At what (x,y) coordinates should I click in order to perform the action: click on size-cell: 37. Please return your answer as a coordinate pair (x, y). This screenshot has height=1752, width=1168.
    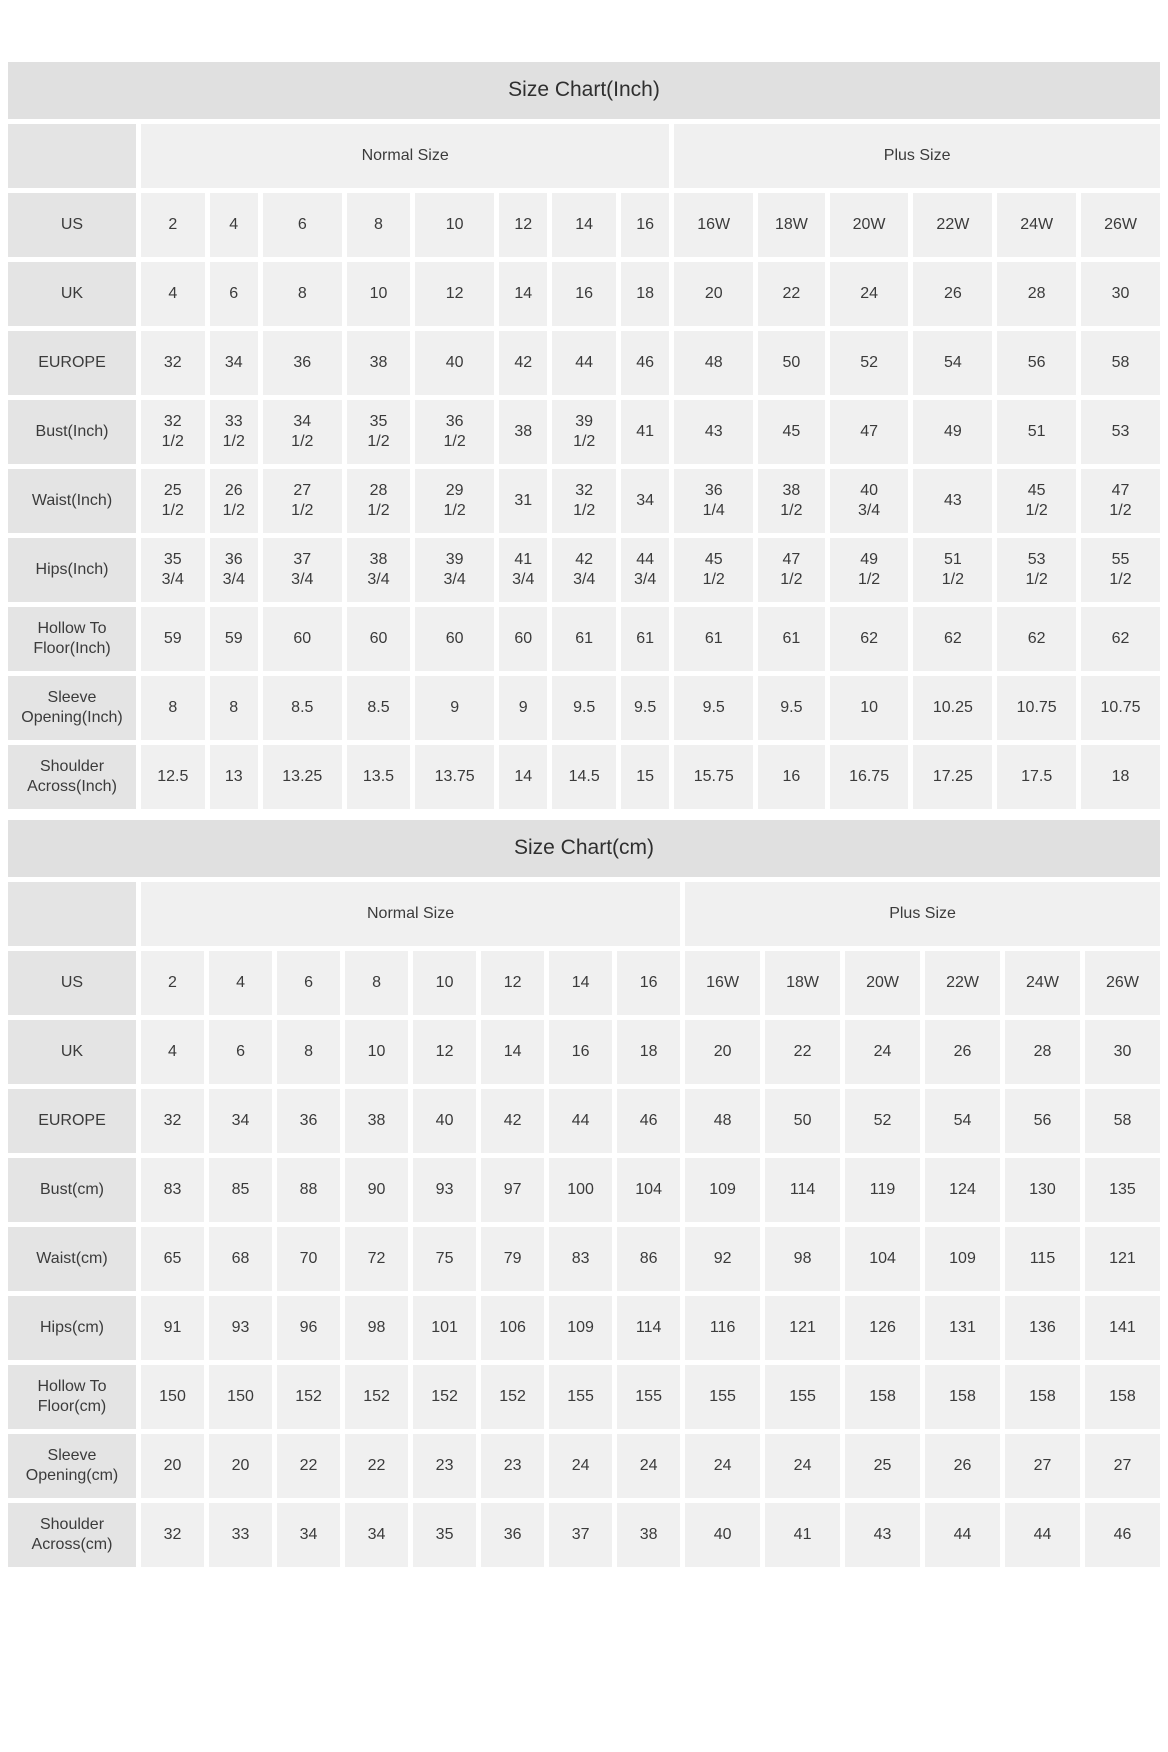
    Looking at the image, I should click on (581, 1535).